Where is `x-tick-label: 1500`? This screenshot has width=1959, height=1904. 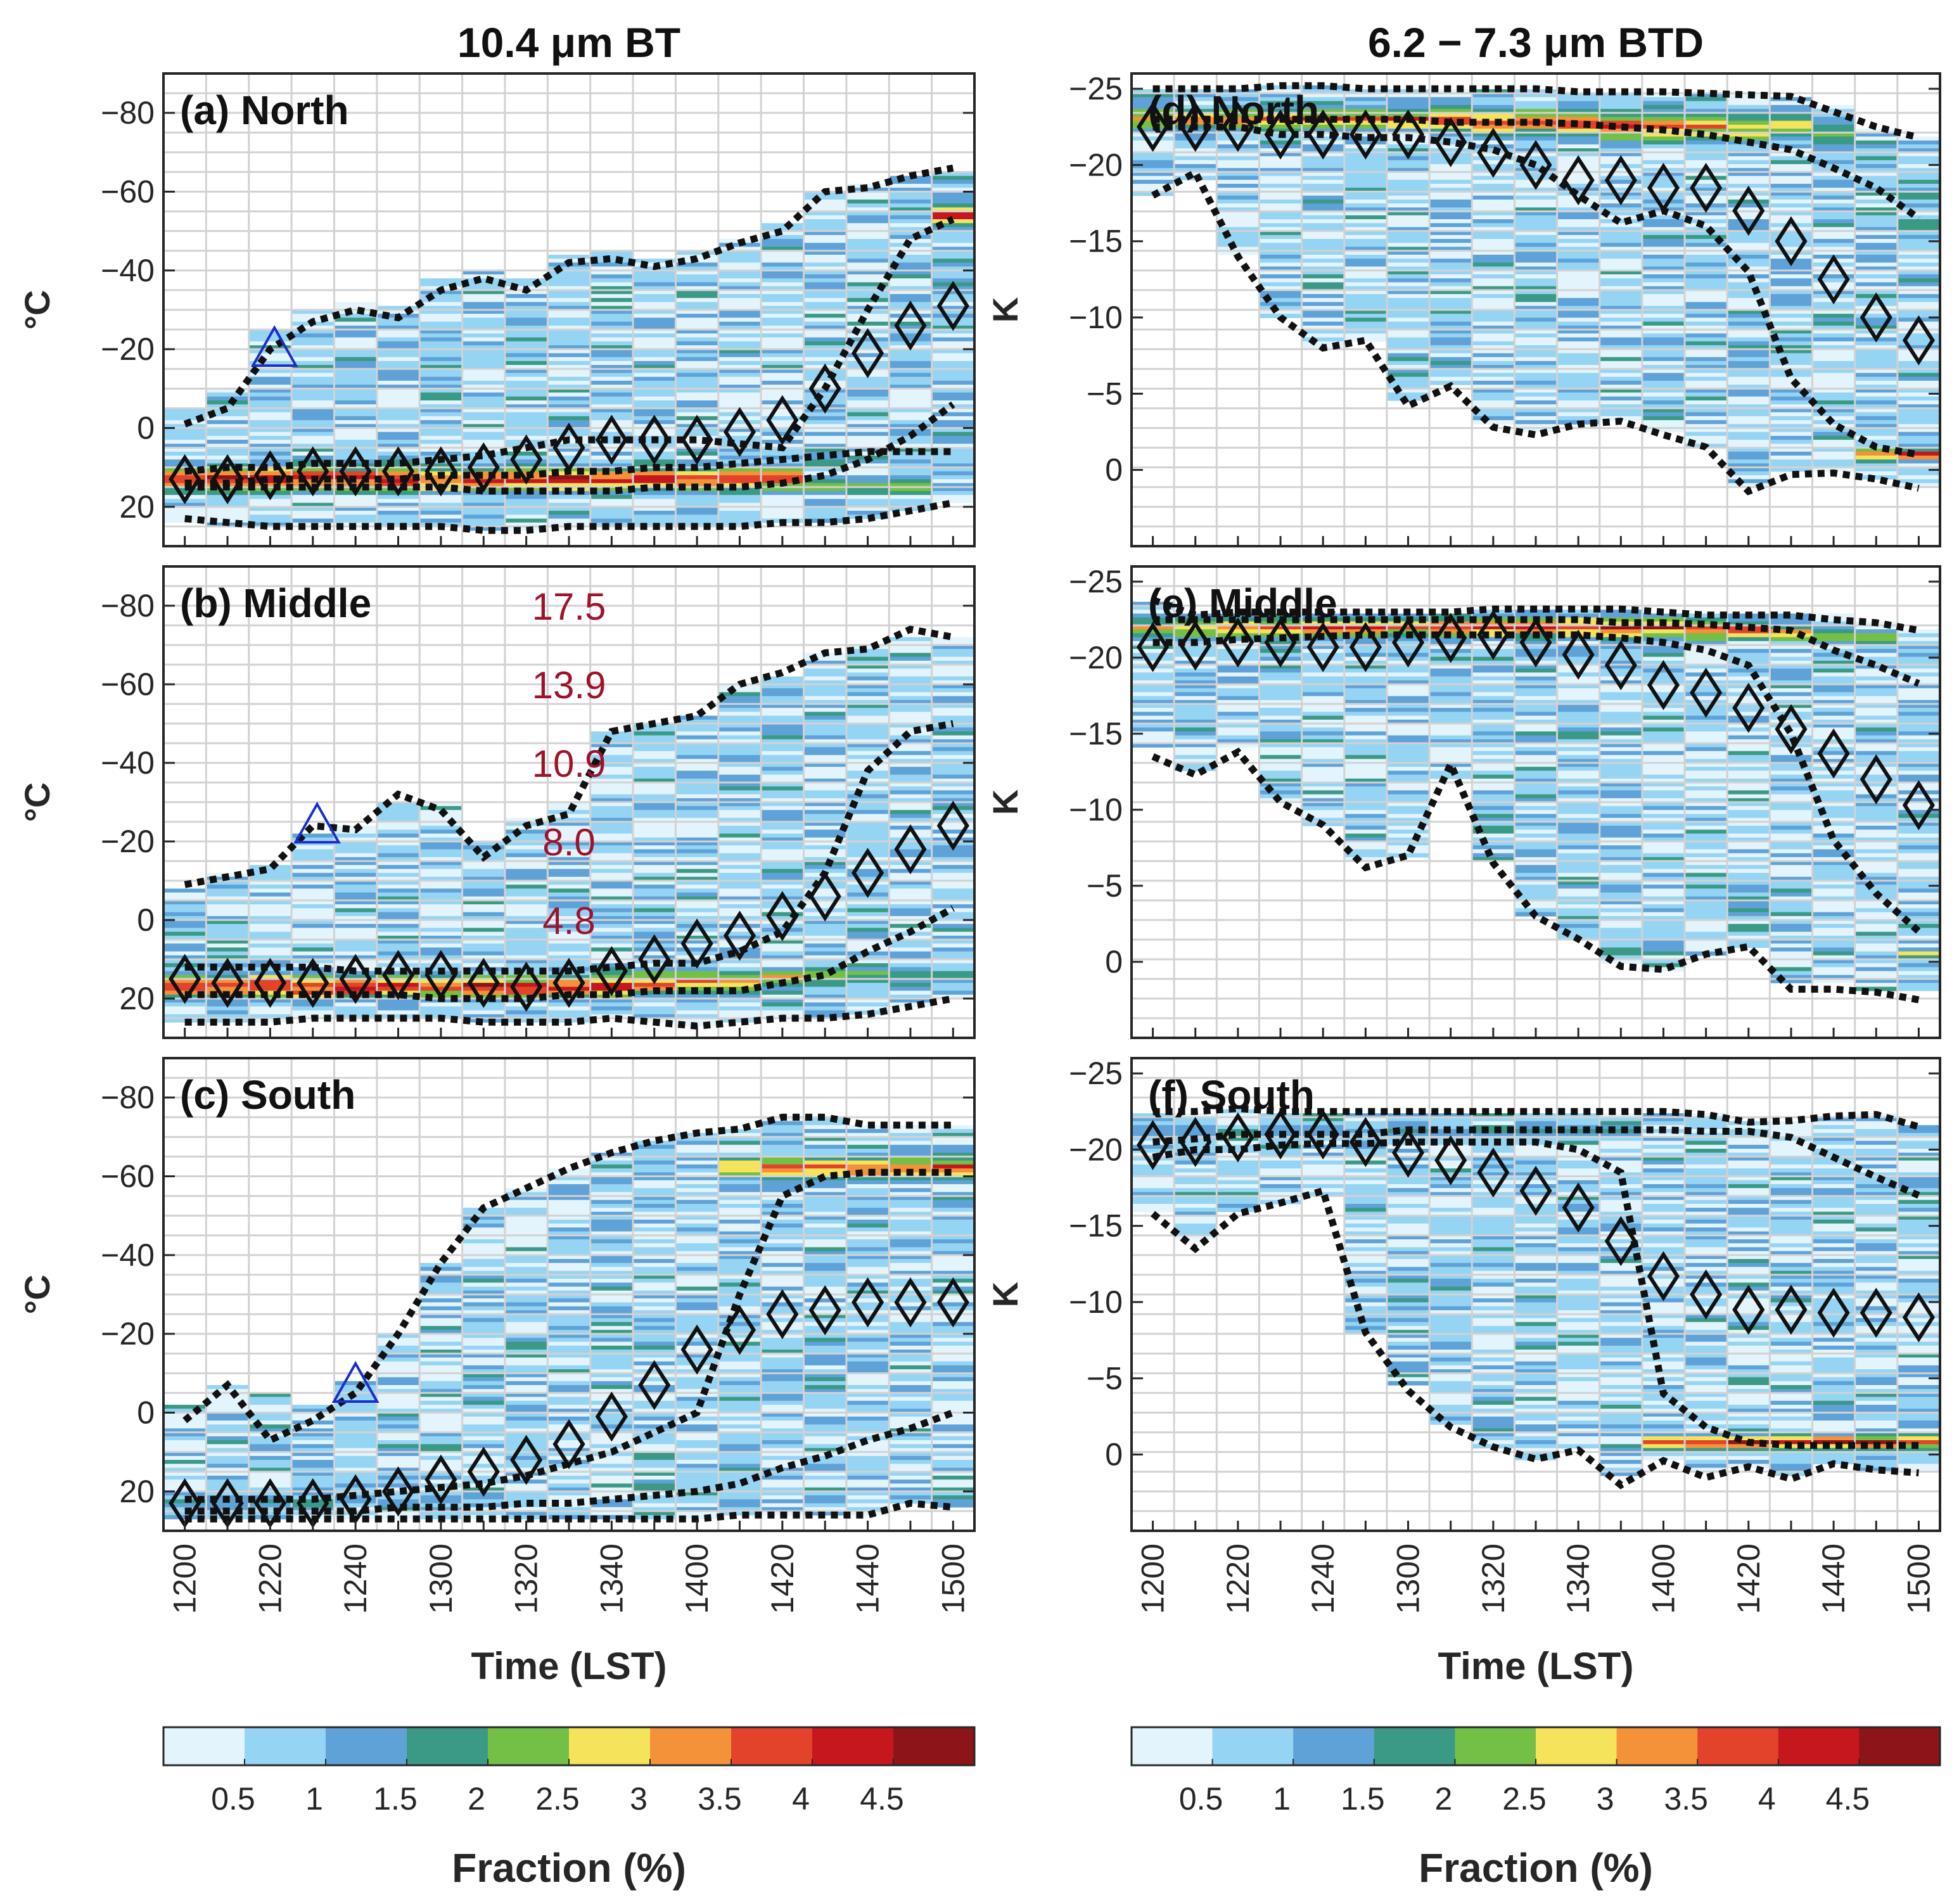
x-tick-label: 1500 is located at coordinates (953, 1578).